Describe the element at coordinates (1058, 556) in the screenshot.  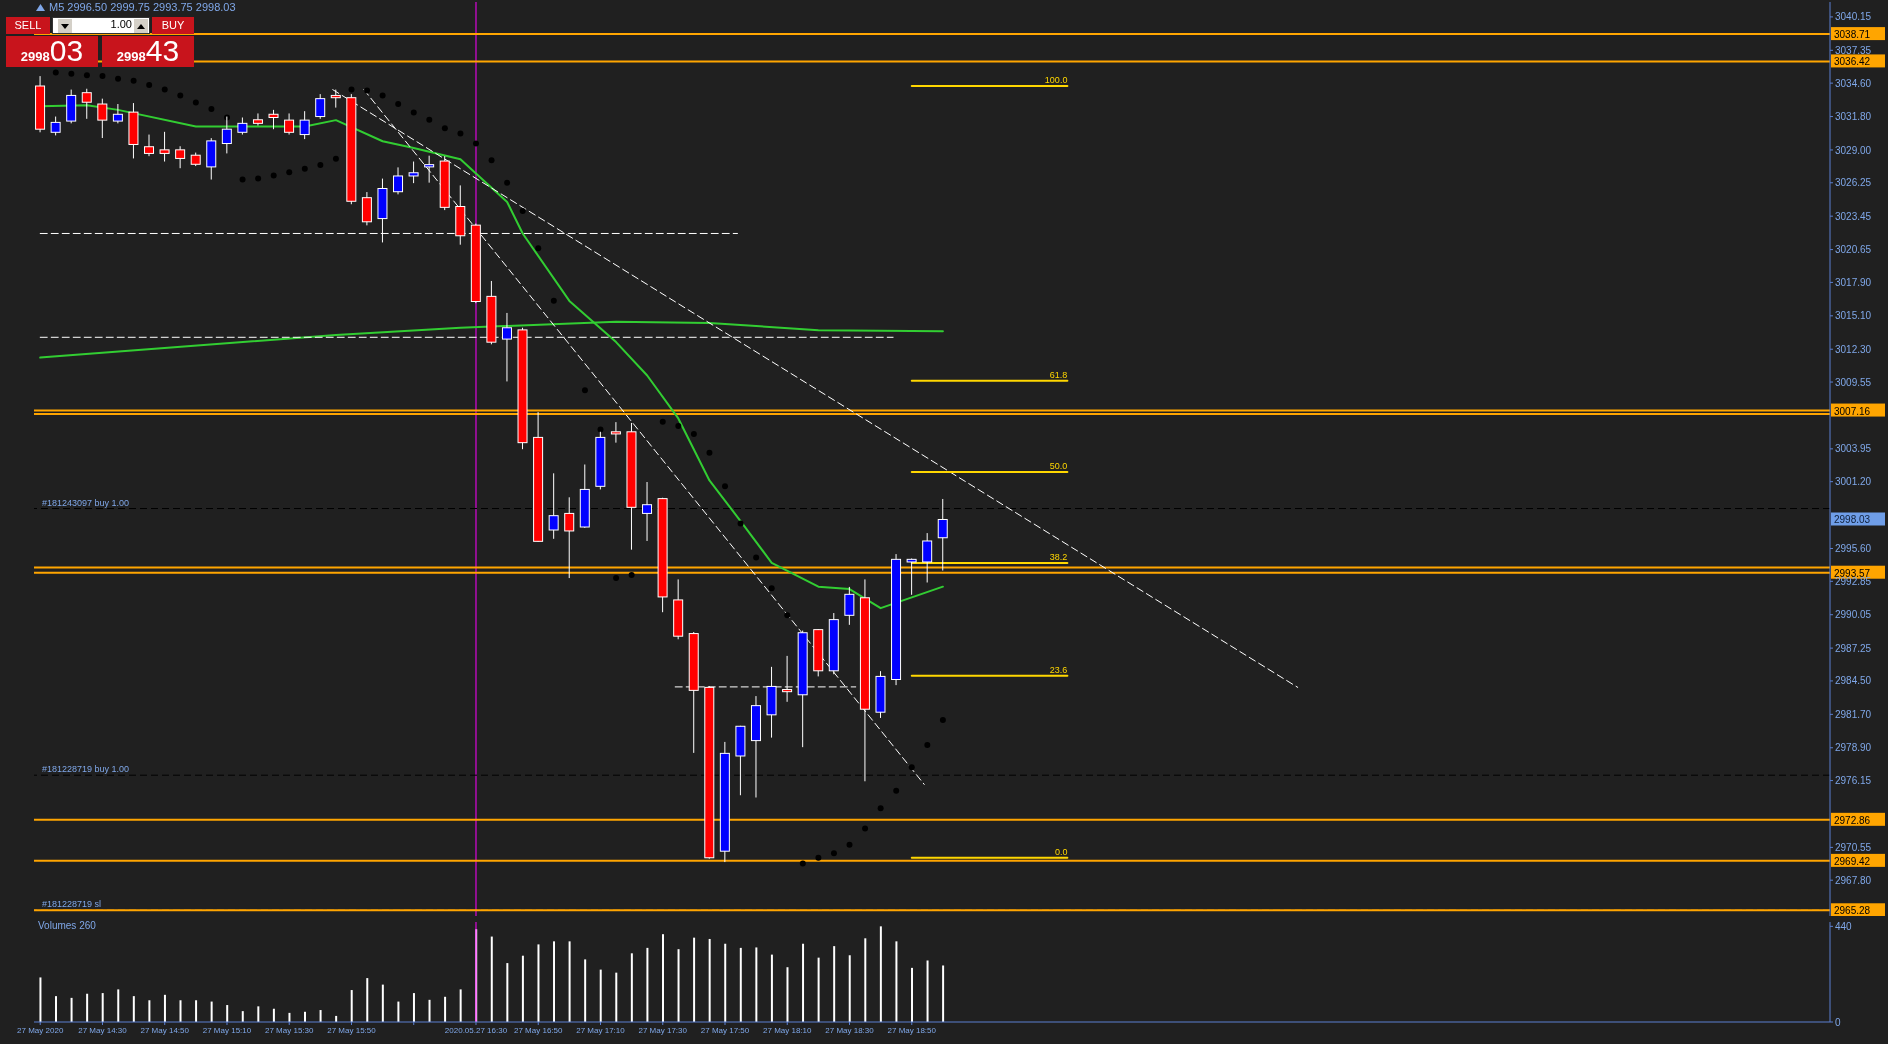
I see `series-label: 38.2` at that location.